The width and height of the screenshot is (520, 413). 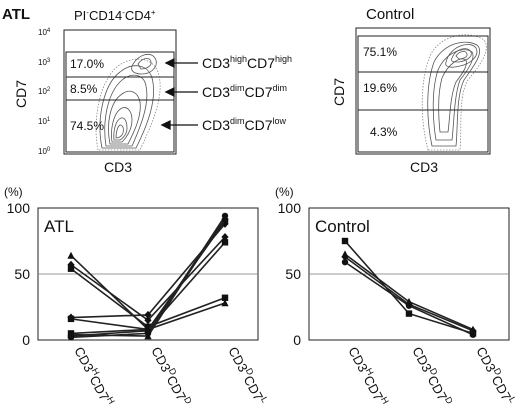 What do you see at coordinates (118, 167) in the screenshot?
I see `atl-flow-x-axis-label: CD3` at bounding box center [118, 167].